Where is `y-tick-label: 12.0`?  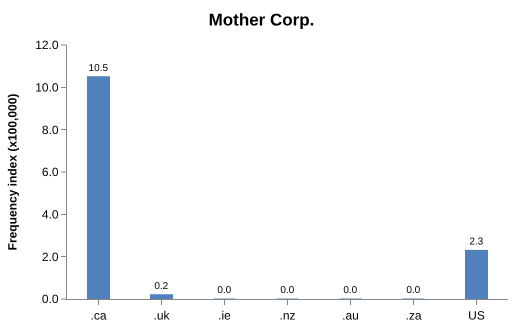
y-tick-label: 12.0 is located at coordinates (47, 45).